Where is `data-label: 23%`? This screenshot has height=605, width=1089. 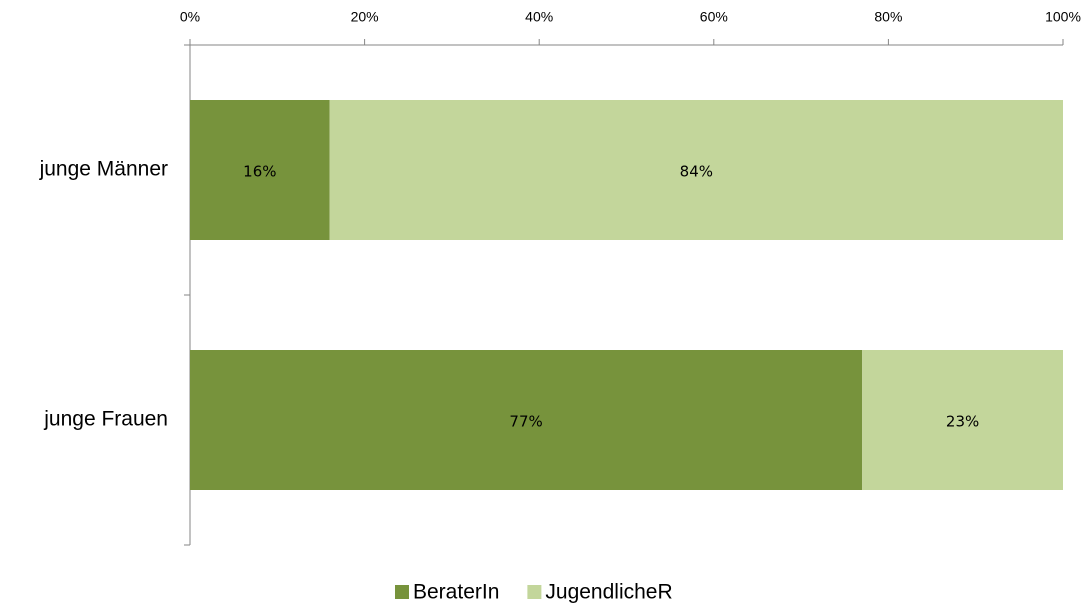 data-label: 23% is located at coordinates (962, 422).